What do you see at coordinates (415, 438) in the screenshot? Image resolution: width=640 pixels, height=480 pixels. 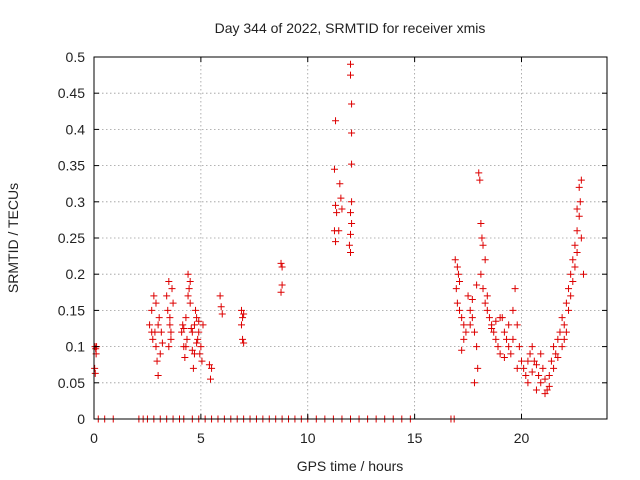 I see `x-tick-label: 15` at bounding box center [415, 438].